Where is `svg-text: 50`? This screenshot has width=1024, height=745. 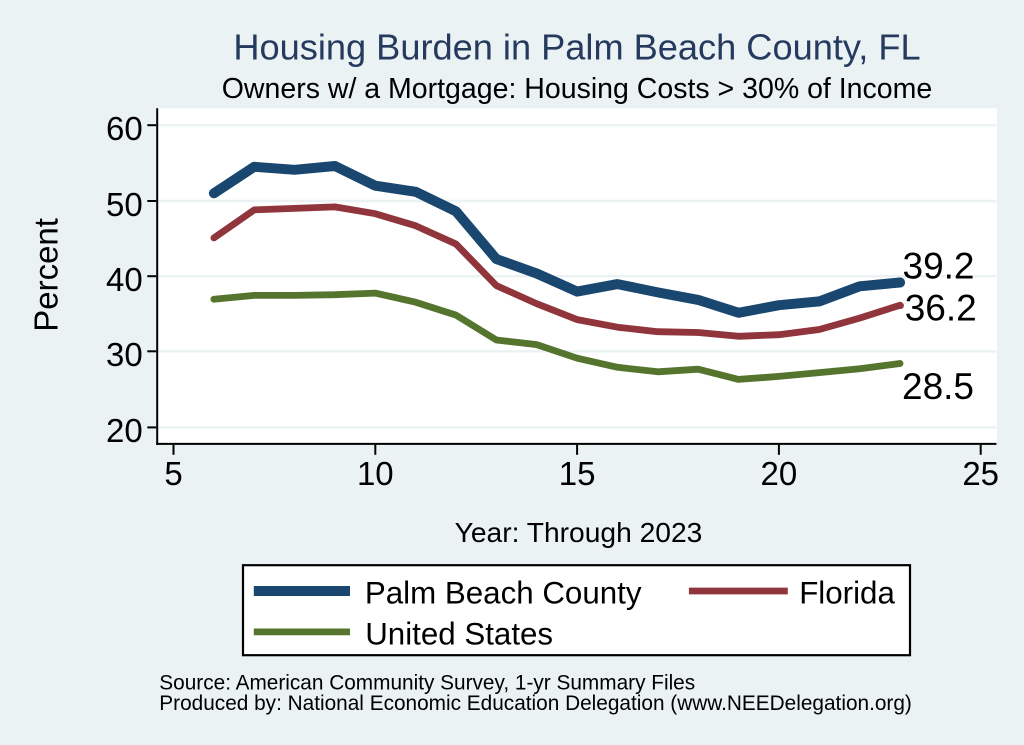 svg-text: 50 is located at coordinates (124, 204).